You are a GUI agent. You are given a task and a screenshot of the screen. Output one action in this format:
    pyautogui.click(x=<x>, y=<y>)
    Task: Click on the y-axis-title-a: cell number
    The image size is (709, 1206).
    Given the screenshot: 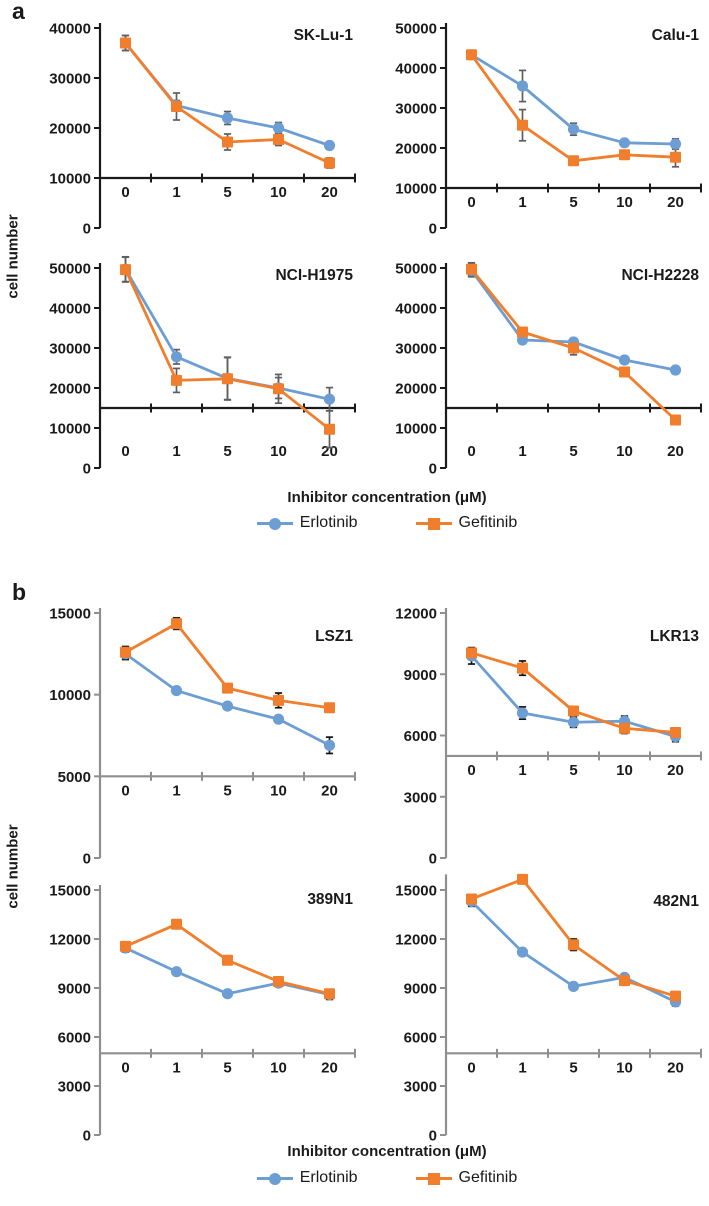 What is the action you would take?
    pyautogui.click(x=13, y=256)
    